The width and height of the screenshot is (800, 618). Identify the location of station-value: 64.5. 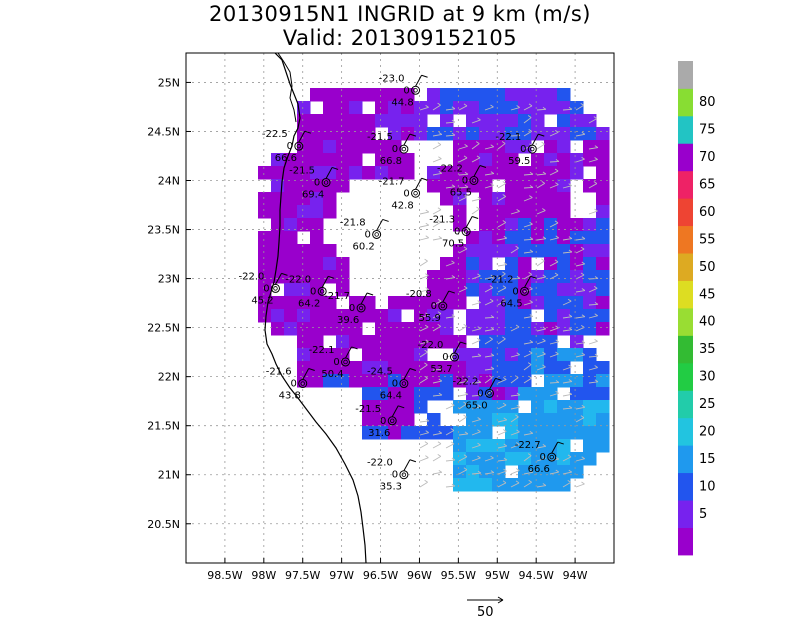
(511, 303).